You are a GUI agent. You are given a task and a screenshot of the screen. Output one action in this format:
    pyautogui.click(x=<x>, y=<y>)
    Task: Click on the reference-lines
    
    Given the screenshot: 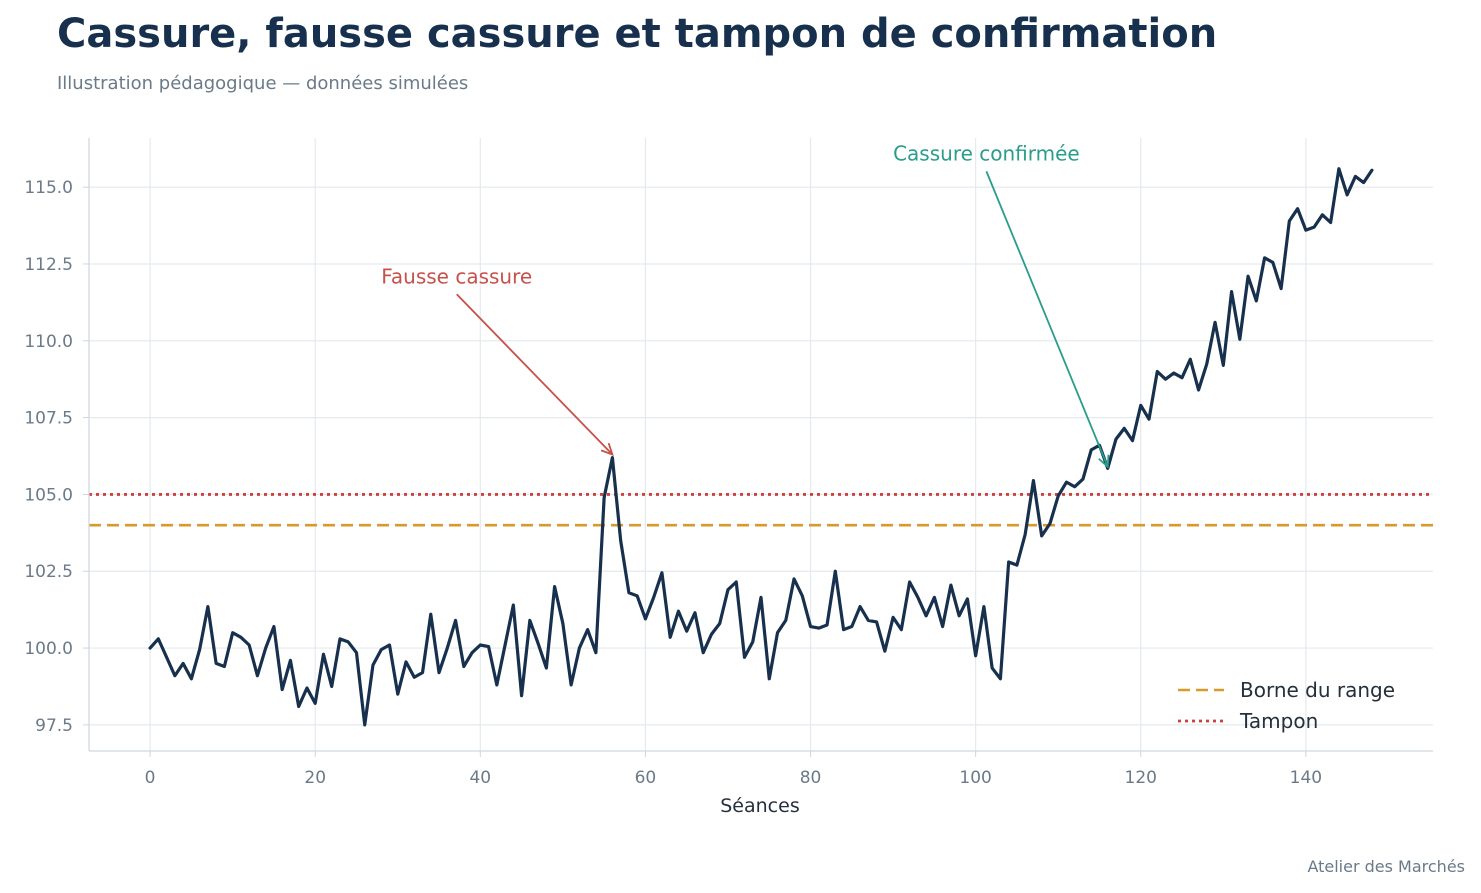 What is the action you would take?
    pyautogui.click(x=761, y=510)
    